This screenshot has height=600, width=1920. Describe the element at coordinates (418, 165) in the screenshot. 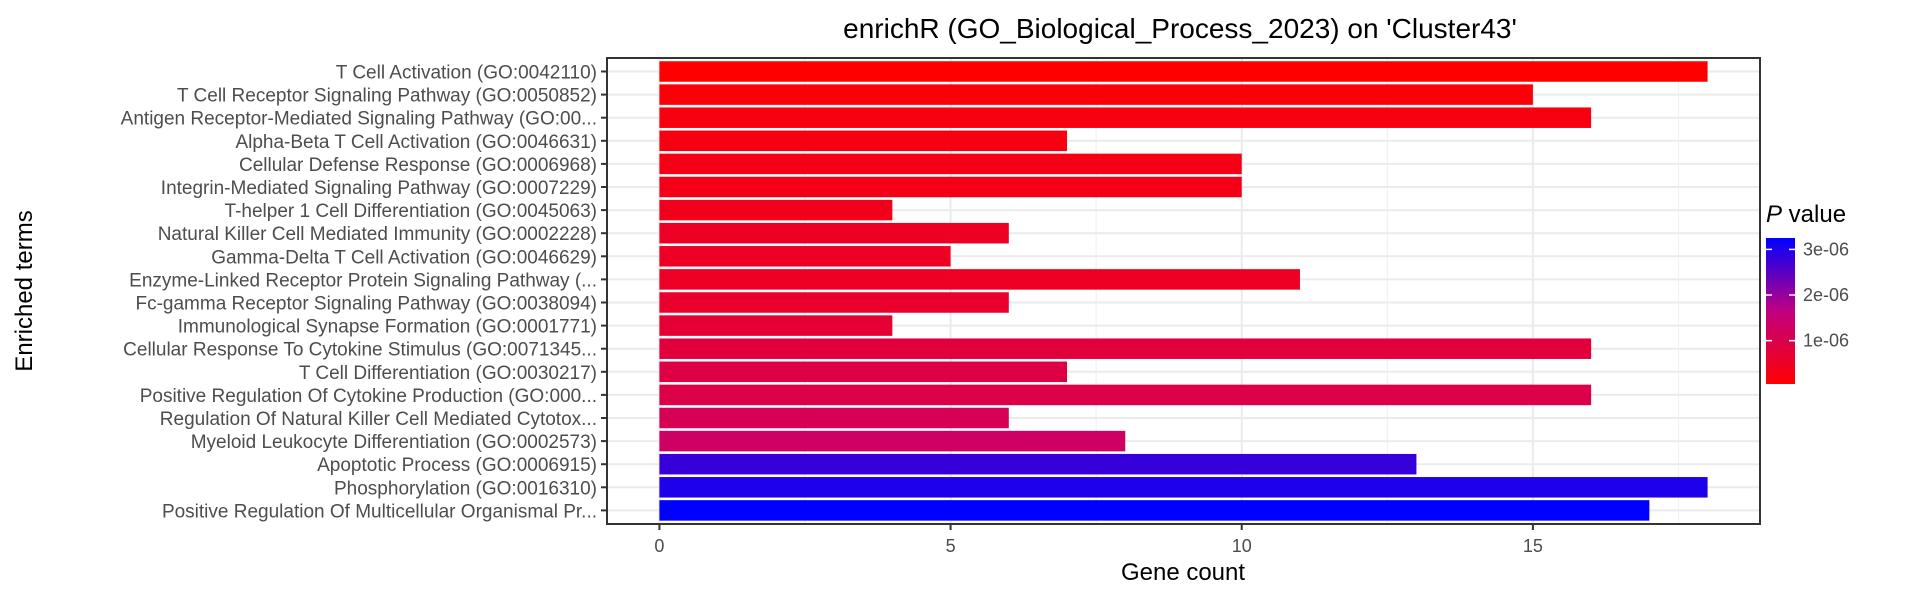

I see `y-tick-label-4: Cellular Defense Response (GO:0006968)` at that location.